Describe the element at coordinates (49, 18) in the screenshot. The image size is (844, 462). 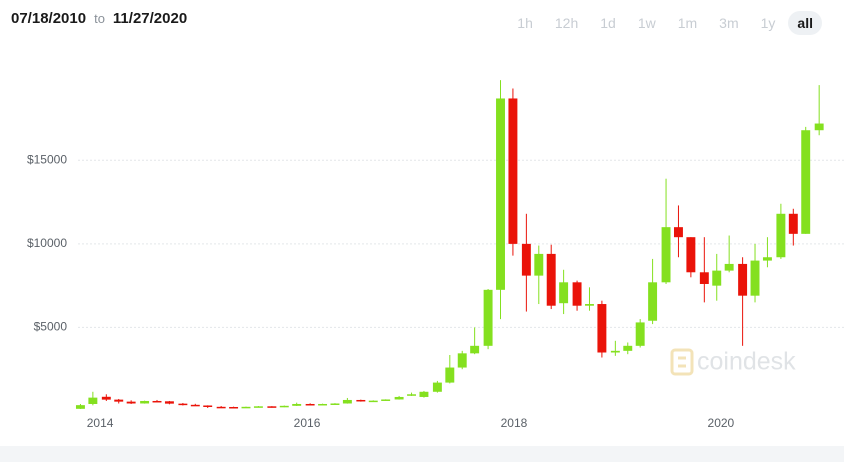
I see `date-from: 07/18/2010` at that location.